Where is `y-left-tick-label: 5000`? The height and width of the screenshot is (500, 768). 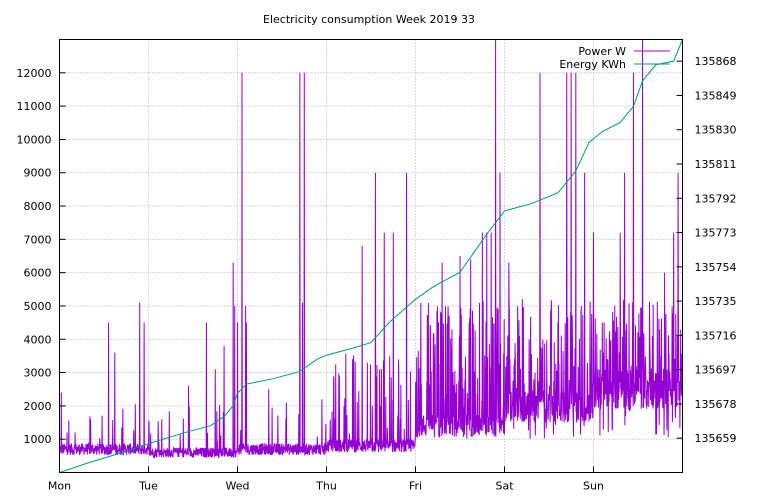
y-left-tick-label: 5000 is located at coordinates (38, 306).